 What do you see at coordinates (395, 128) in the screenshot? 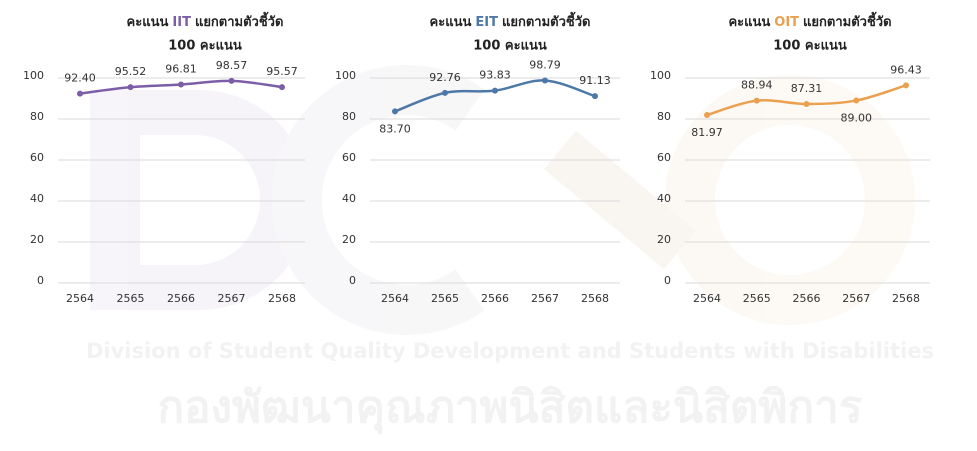
I see `data-label: 83.70` at bounding box center [395, 128].